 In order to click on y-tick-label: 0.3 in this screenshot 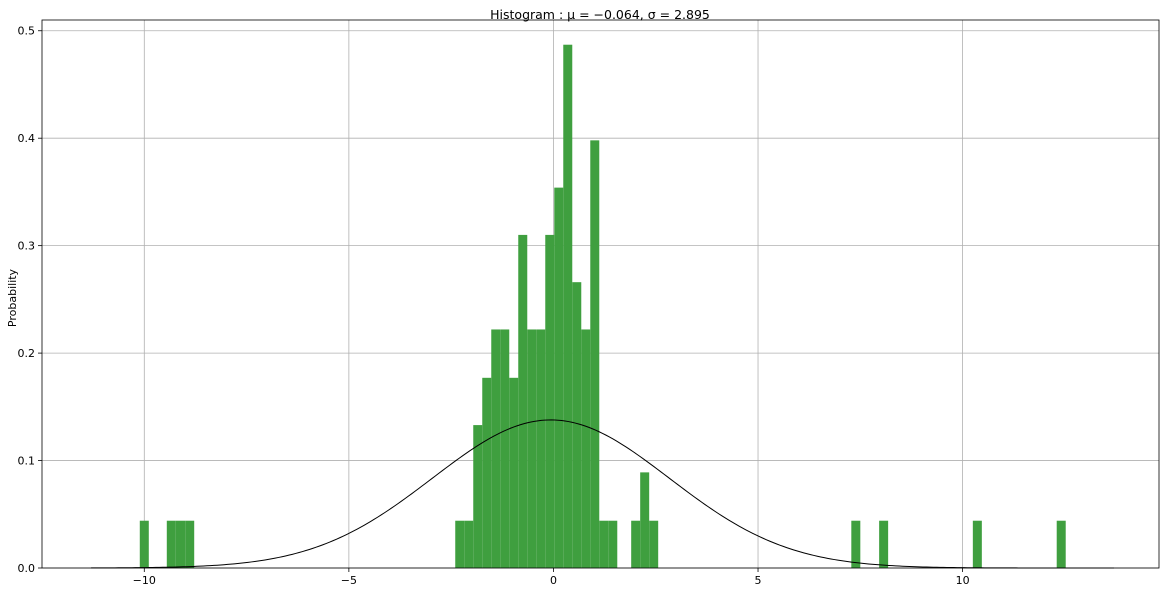, I will do `click(27, 246)`.